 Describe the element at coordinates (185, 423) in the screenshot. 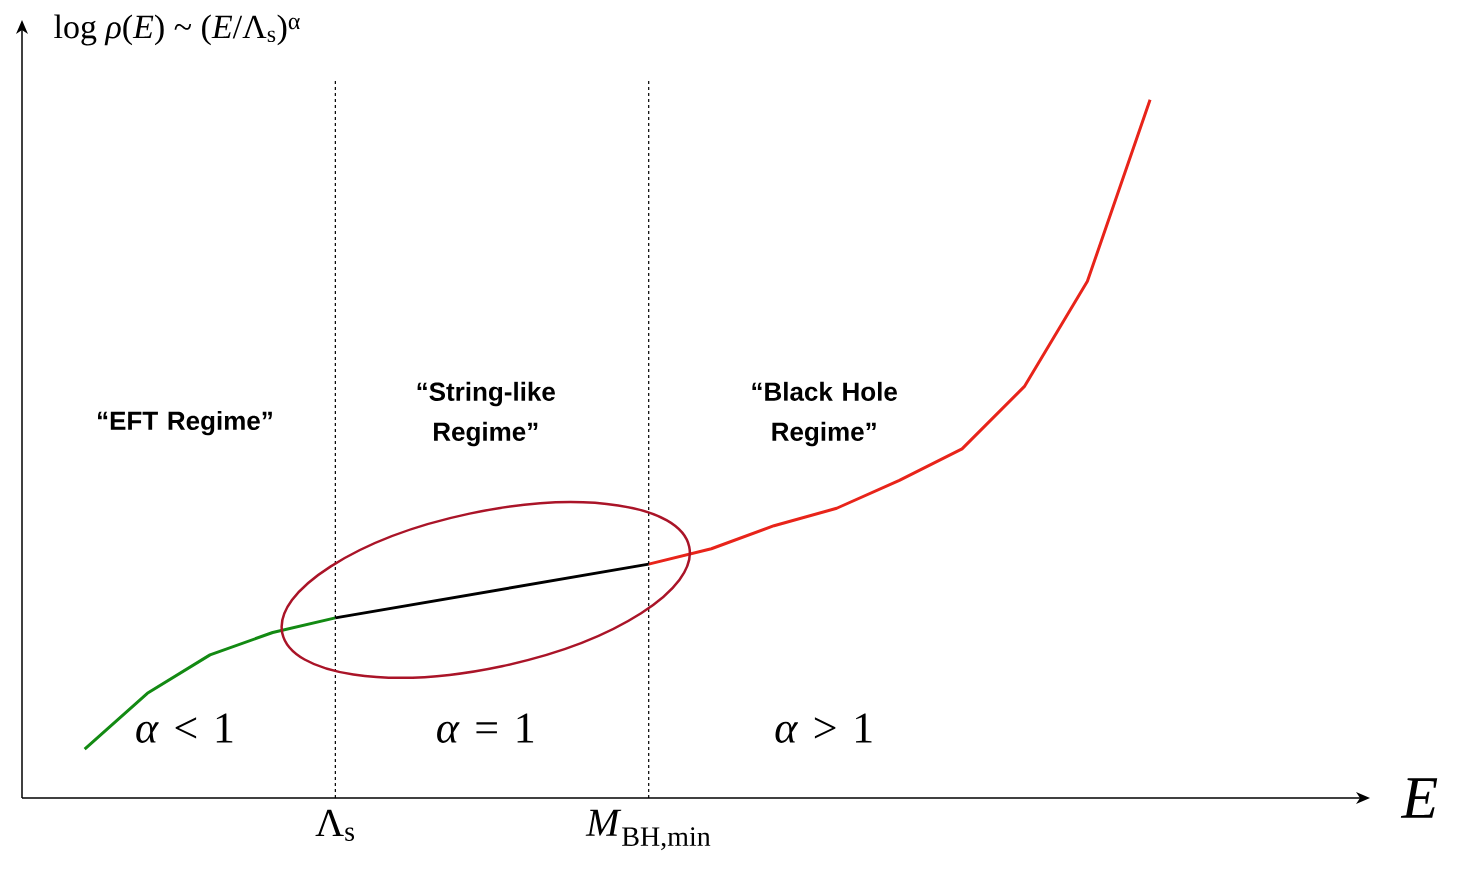

I see `annotation: “EFT Regime”` at that location.